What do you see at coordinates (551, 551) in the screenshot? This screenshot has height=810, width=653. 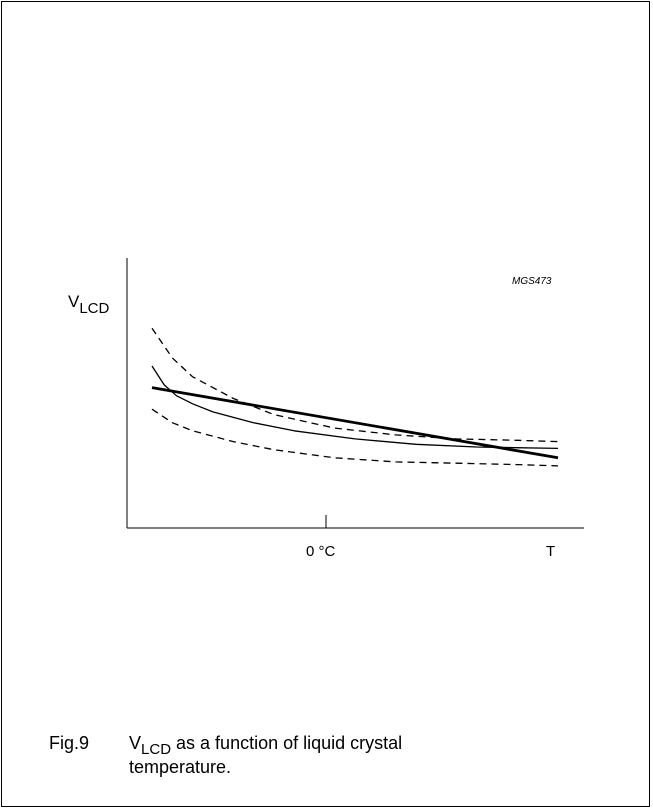 I see `x-tick-label-t: T` at bounding box center [551, 551].